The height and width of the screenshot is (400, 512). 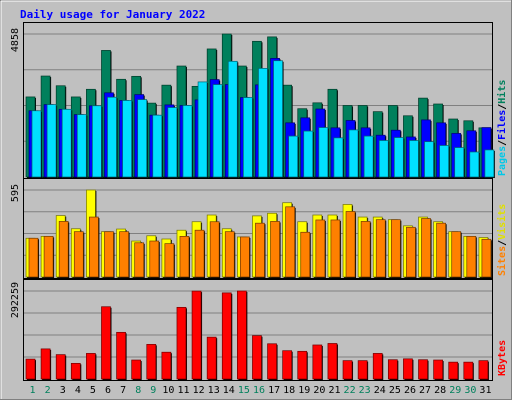 What do you see at coordinates (502, 240) in the screenshot?
I see `svg-text: Sites/Visits` at bounding box center [502, 240].